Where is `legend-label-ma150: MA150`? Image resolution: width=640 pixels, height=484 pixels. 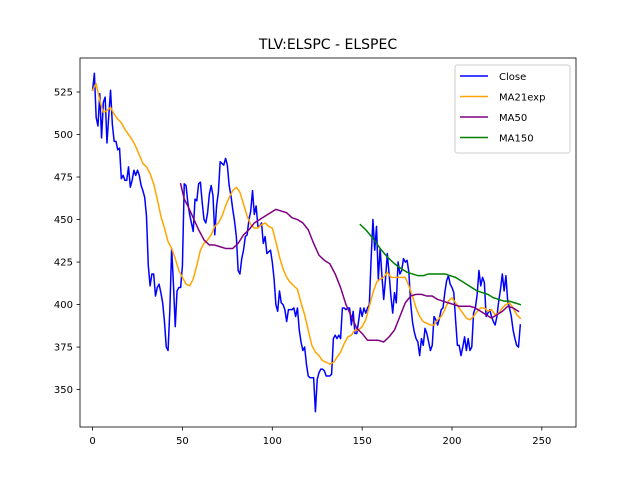 legend-label-ma150: MA150 is located at coordinates (516, 139).